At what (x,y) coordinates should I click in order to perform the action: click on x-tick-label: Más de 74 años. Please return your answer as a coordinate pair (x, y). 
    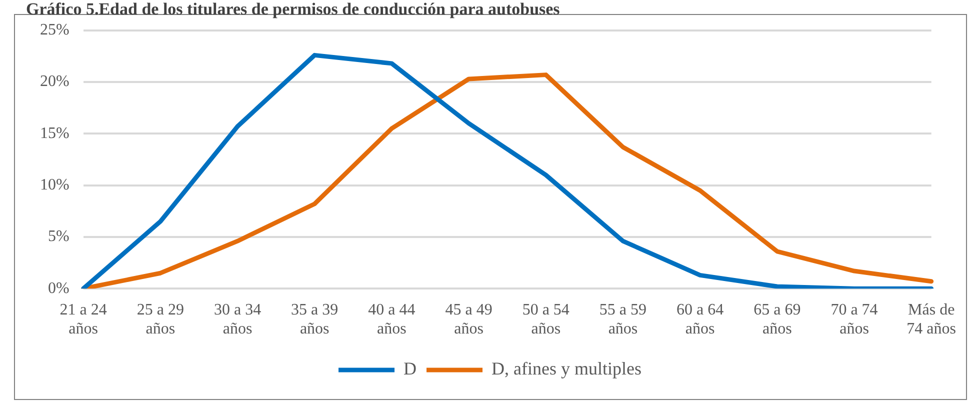
    Looking at the image, I should click on (931, 319).